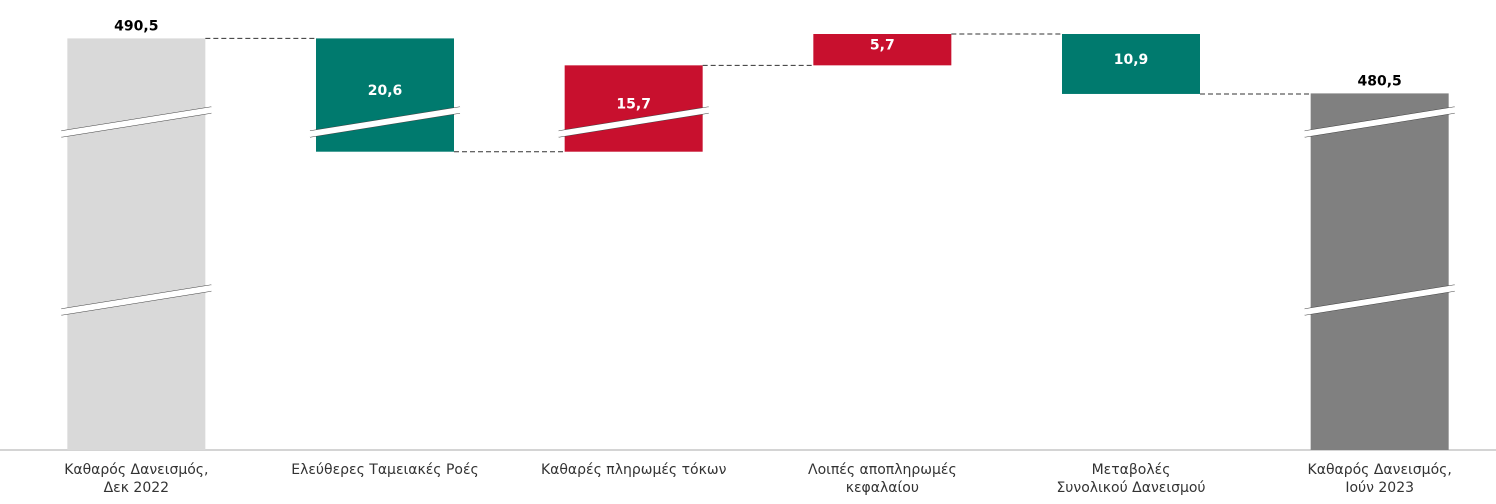  Describe the element at coordinates (1131, 60) in the screenshot. I see `value-label: 10,9` at that location.